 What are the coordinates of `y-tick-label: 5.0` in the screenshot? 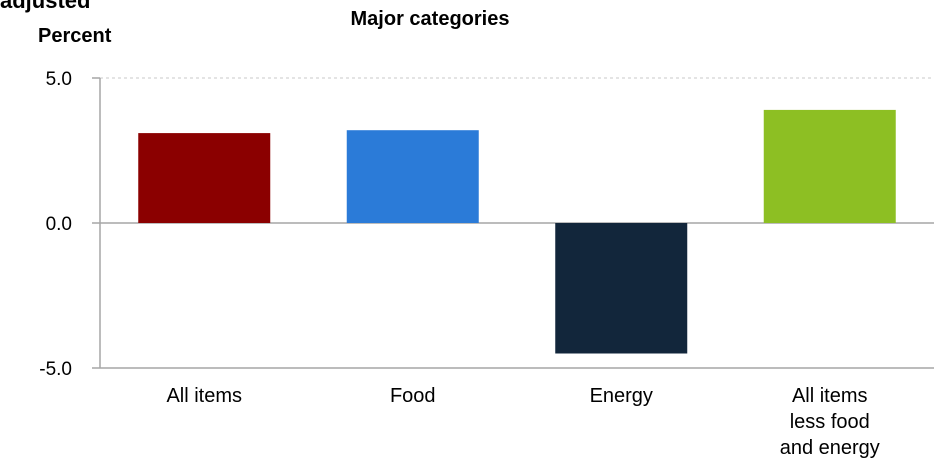 It's located at (59, 79).